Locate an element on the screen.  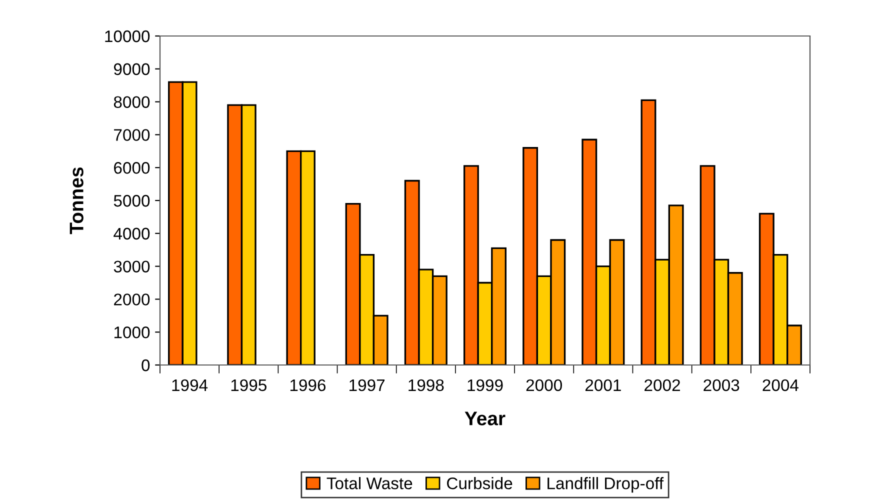
legend-label: Total Waste is located at coordinates (369, 483).